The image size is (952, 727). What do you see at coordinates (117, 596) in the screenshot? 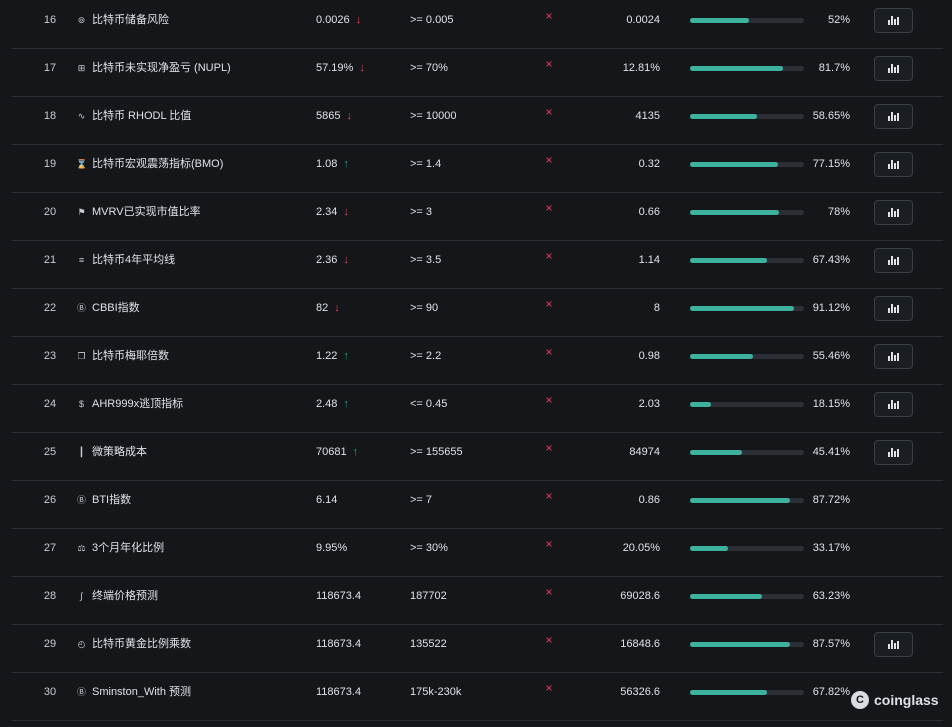
I see `indicator-name: ∫ 终端价格预测` at bounding box center [117, 596].